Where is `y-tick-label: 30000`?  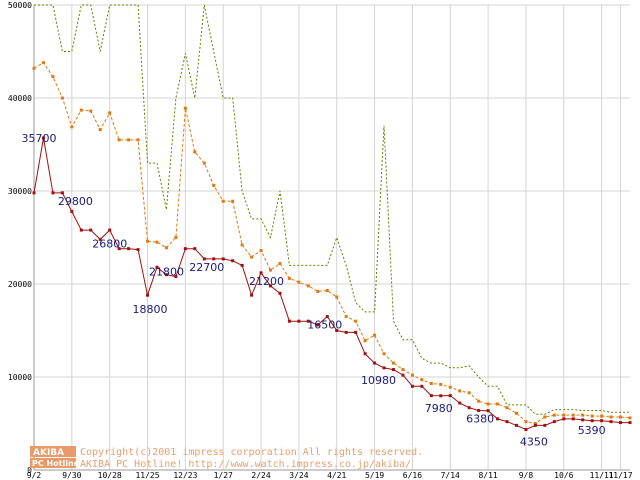 y-tick-label: 30000 is located at coordinates (20, 191).